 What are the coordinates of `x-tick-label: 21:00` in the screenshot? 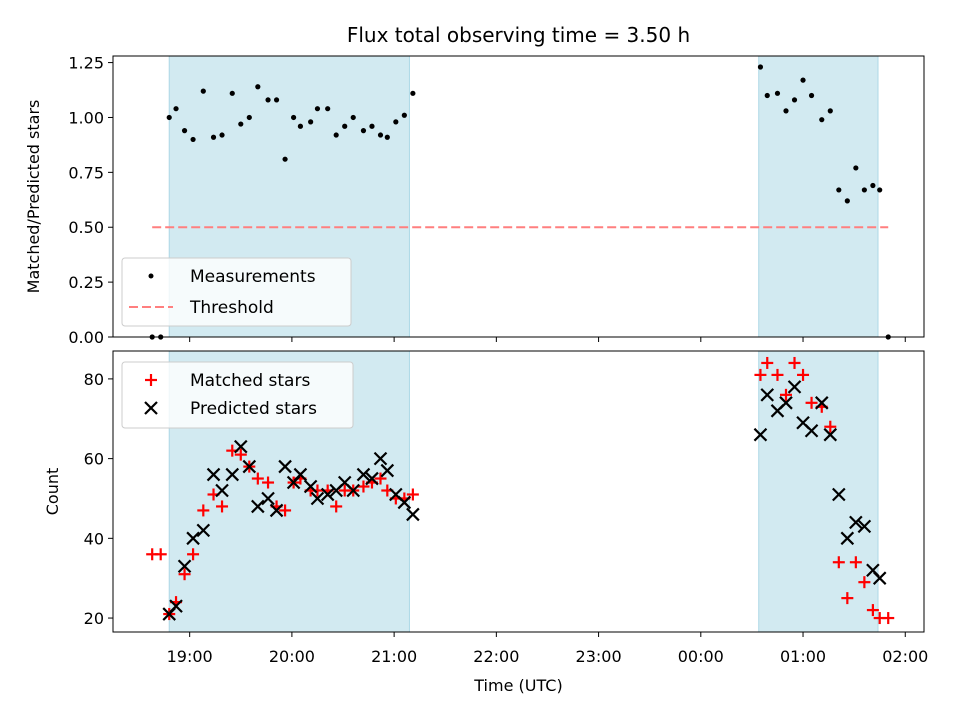 It's located at (394, 656).